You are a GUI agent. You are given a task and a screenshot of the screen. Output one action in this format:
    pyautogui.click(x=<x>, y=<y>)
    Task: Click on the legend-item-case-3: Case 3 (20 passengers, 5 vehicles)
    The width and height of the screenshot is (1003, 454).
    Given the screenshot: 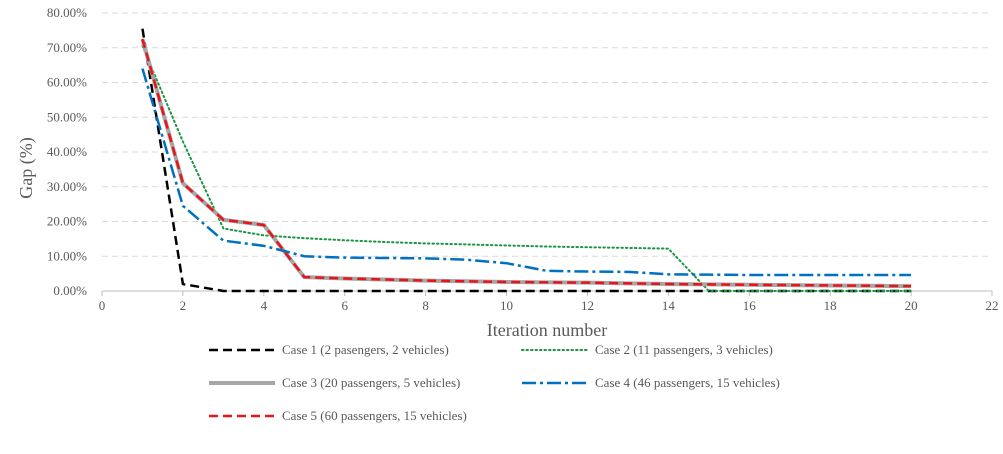 What is the action you would take?
    pyautogui.click(x=334, y=382)
    